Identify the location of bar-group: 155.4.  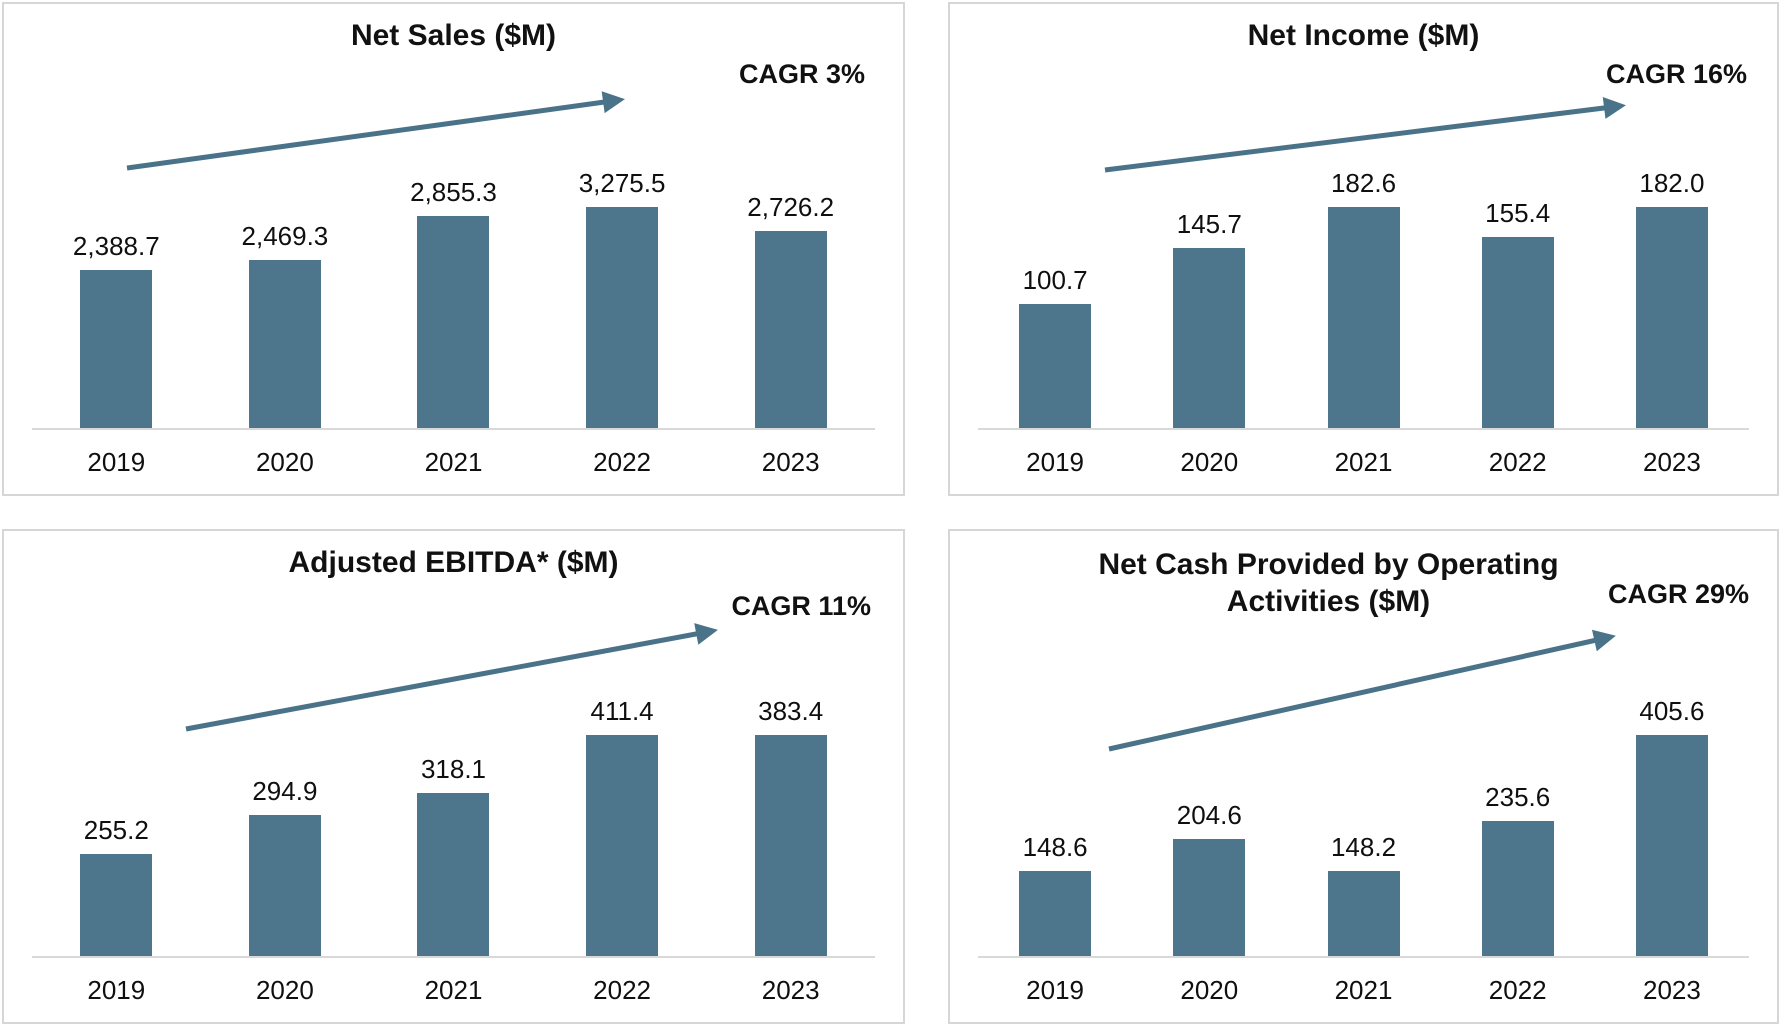
(1518, 298).